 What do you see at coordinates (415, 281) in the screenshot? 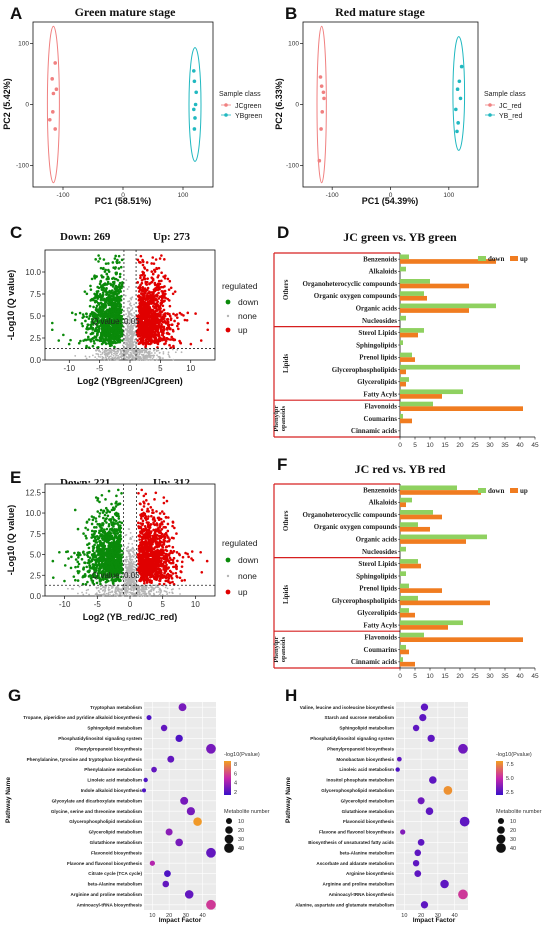
I see `bar-down` at bounding box center [415, 281].